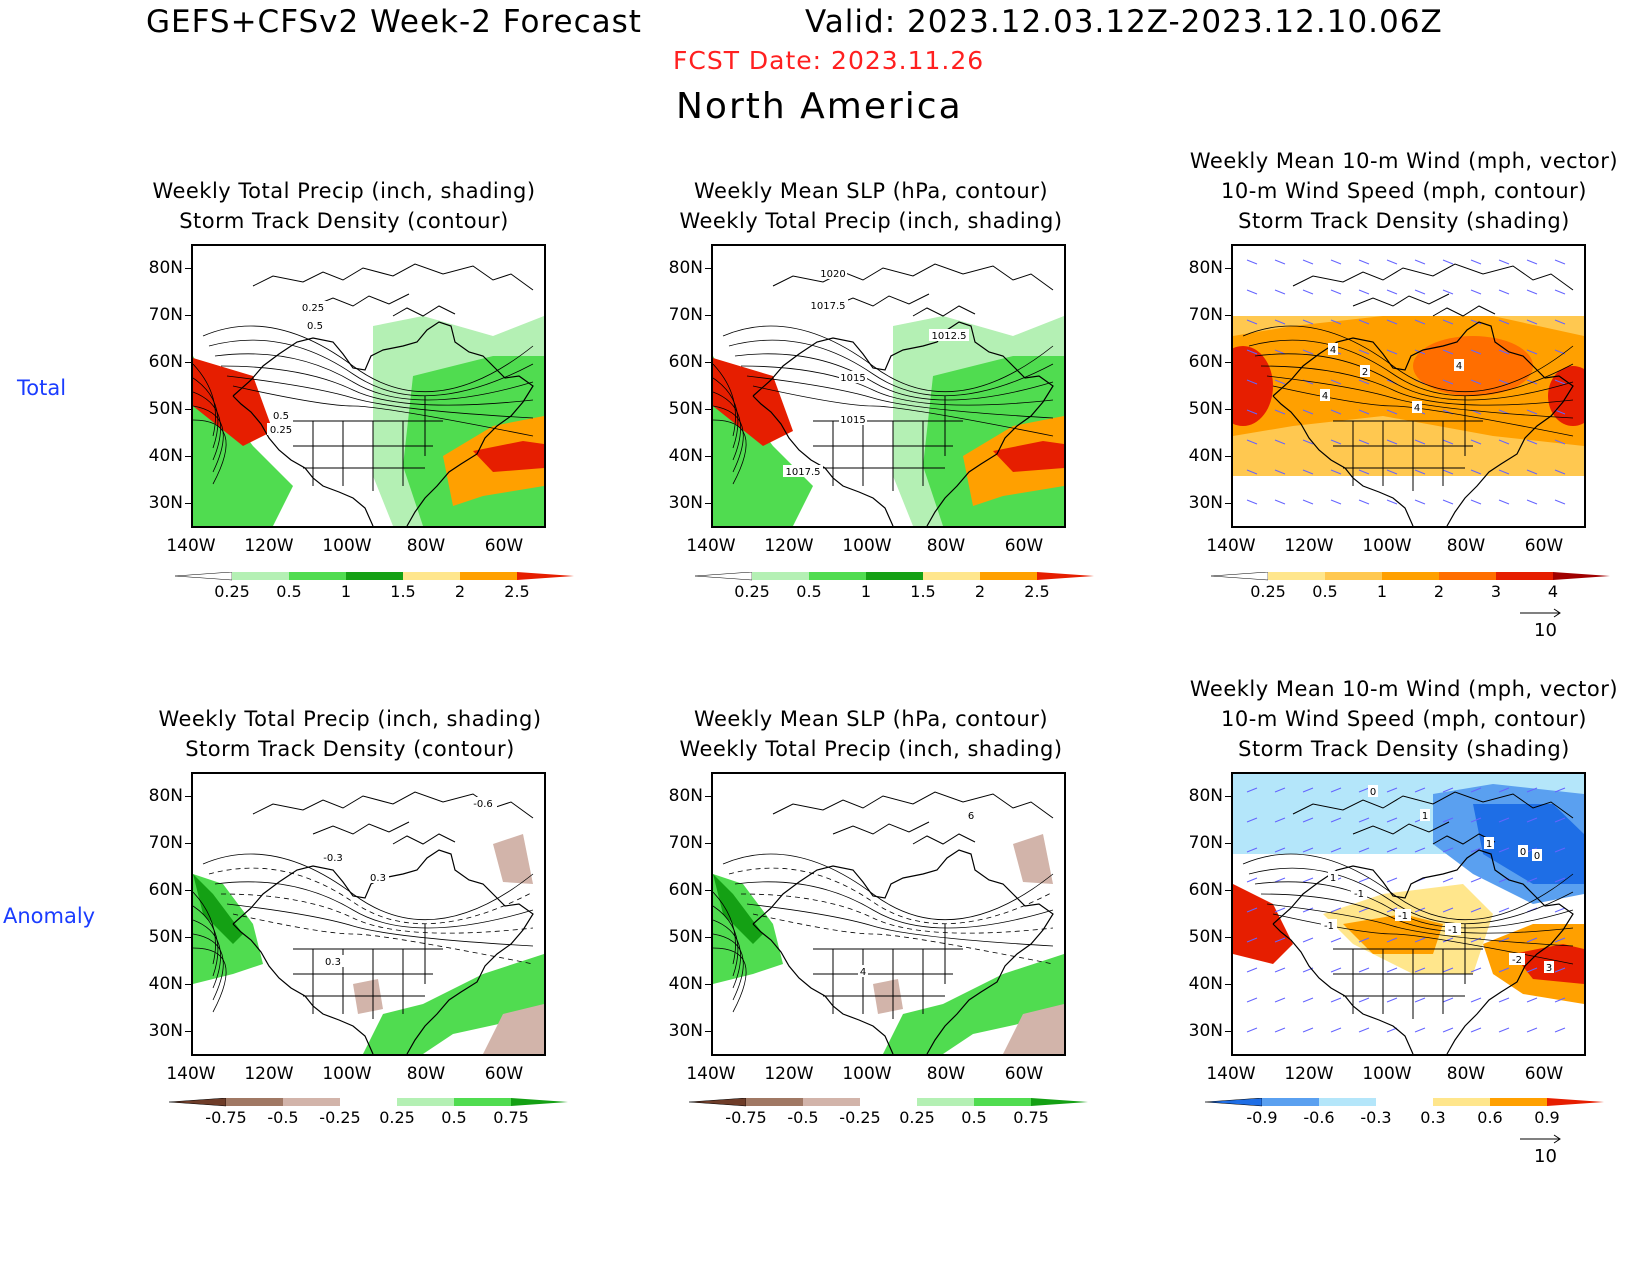 The image size is (1650, 1275). Describe the element at coordinates (685, 937) in the screenshot. I see `lat-tick-label: 50N` at that location.